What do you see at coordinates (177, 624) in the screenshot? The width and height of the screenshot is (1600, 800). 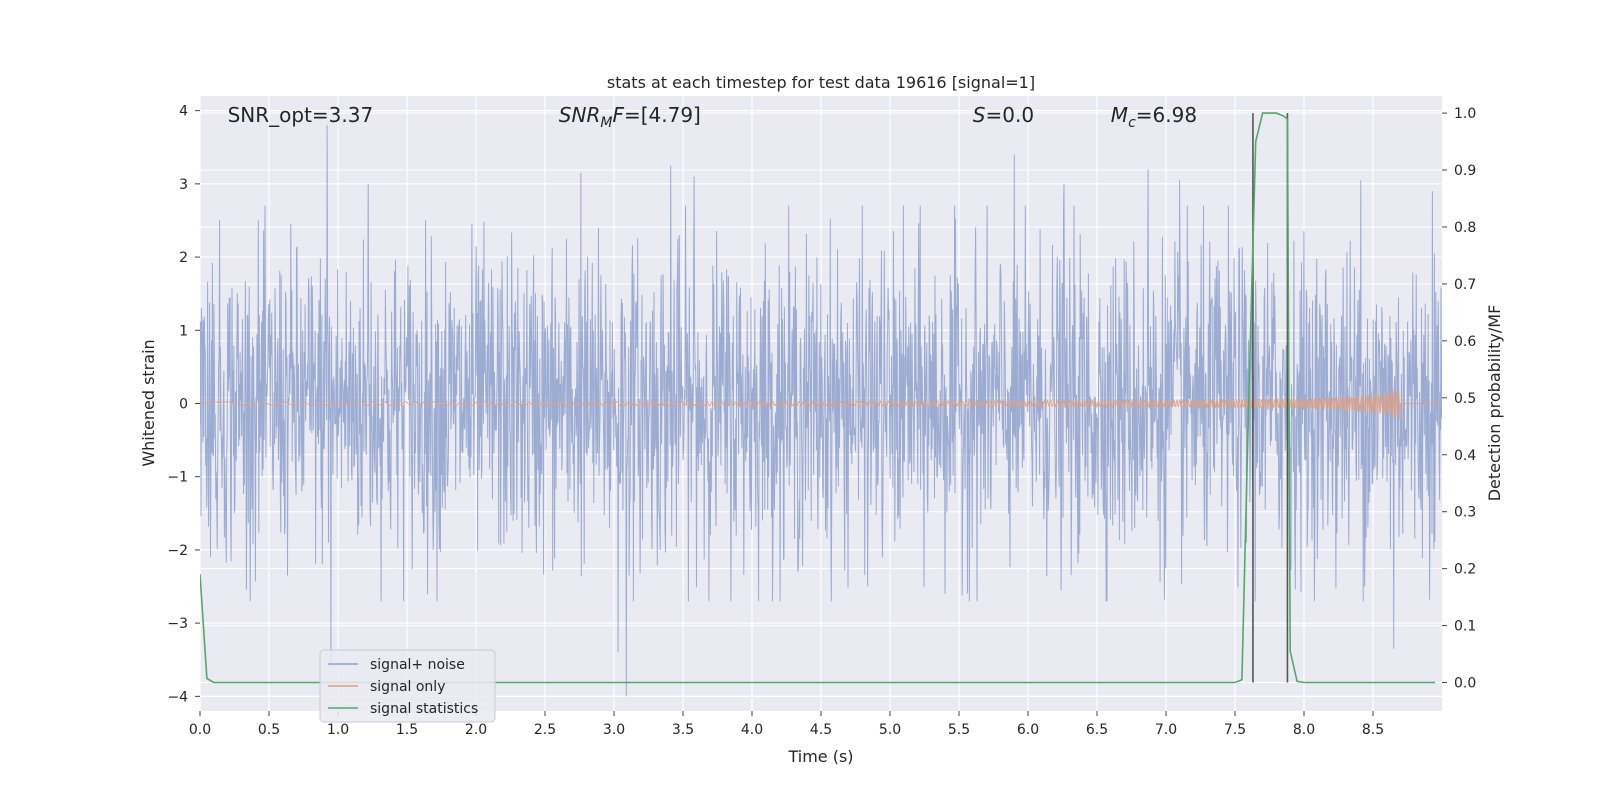 I see `y-left-tick-label: −3` at bounding box center [177, 624].